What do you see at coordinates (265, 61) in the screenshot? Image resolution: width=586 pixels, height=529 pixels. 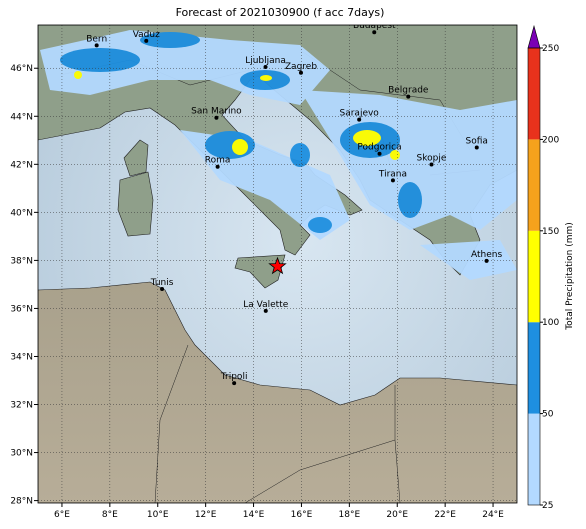 I see `city-label: Ljubljana` at bounding box center [265, 61].